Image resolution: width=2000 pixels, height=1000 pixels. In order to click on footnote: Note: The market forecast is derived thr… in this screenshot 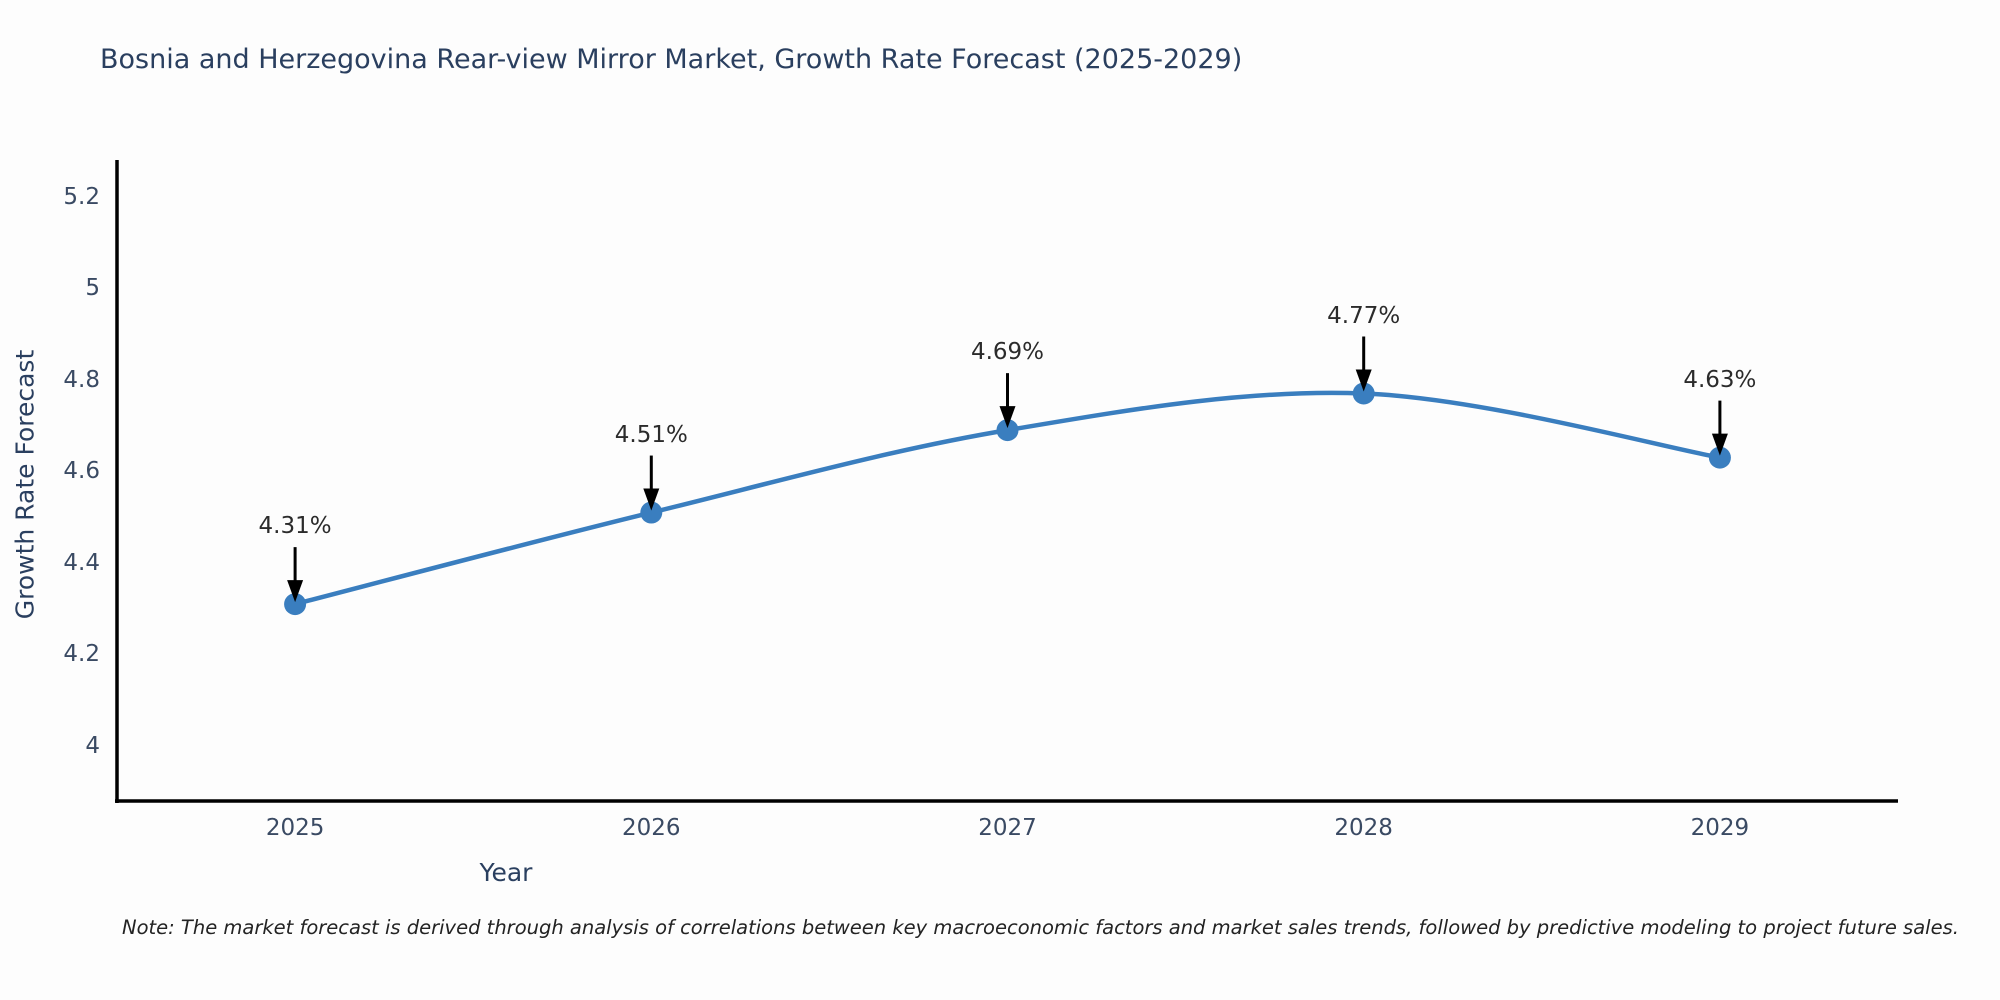, I will do `click(1040, 927)`.